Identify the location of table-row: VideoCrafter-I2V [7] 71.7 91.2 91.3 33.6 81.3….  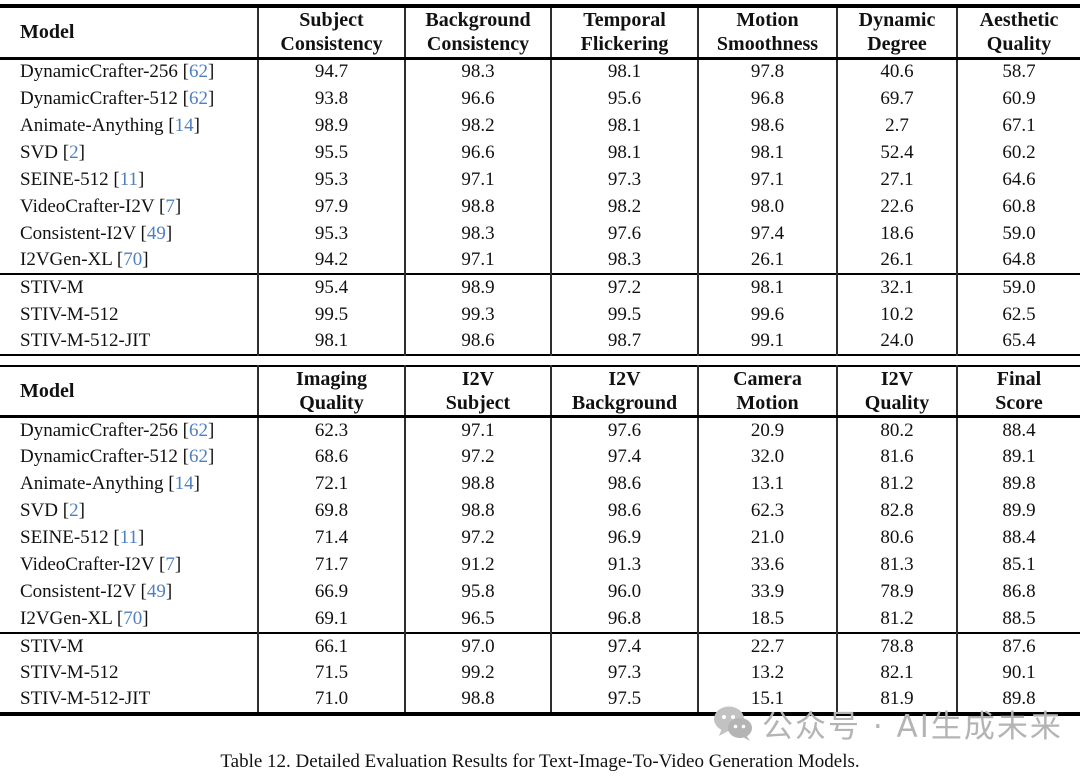
(540, 565).